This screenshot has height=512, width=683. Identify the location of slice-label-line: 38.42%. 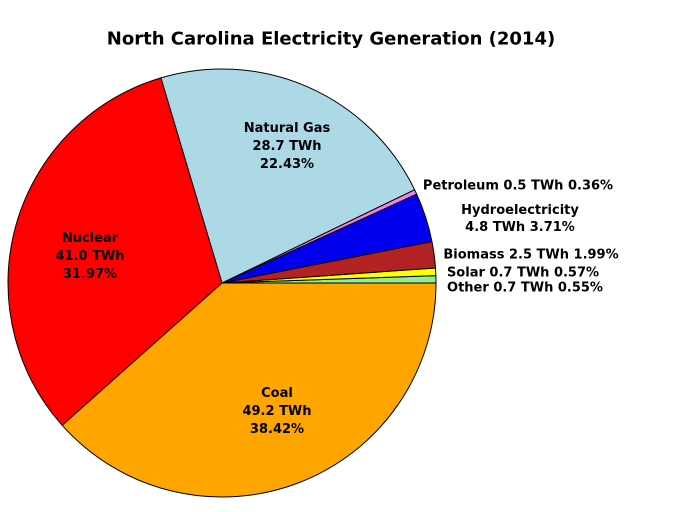
(277, 429).